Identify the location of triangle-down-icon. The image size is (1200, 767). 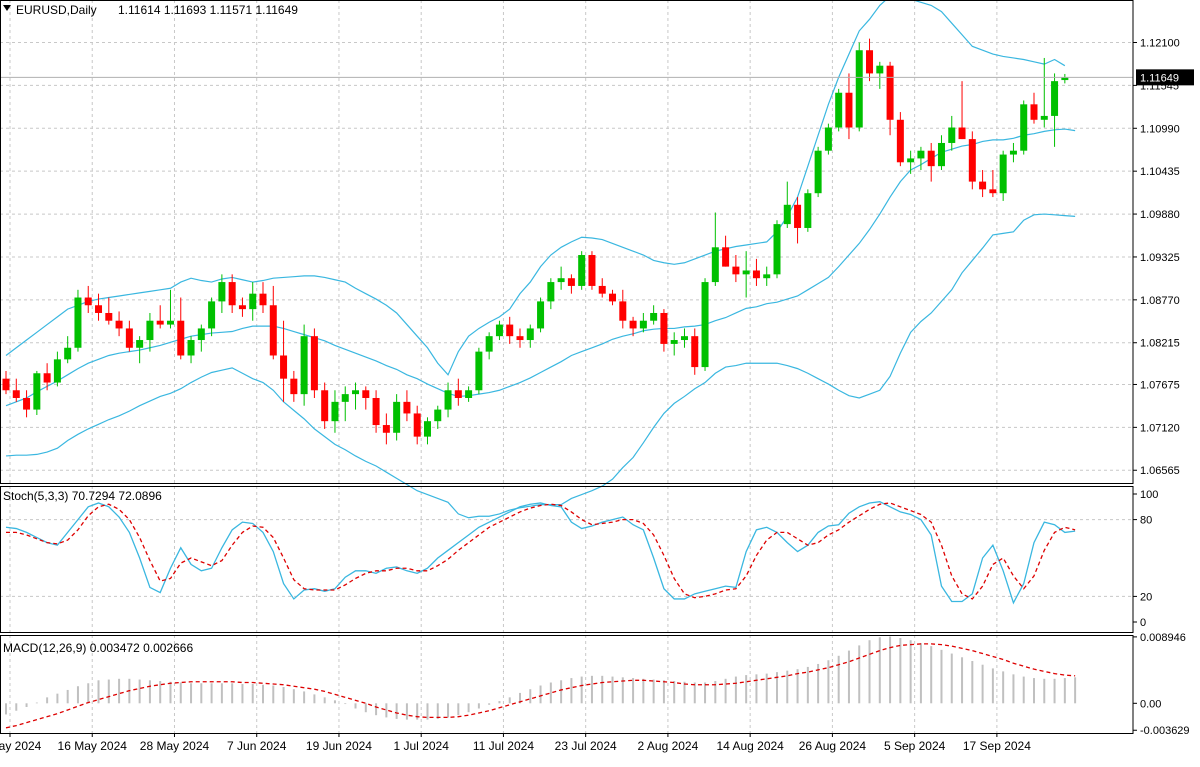
(7, 8).